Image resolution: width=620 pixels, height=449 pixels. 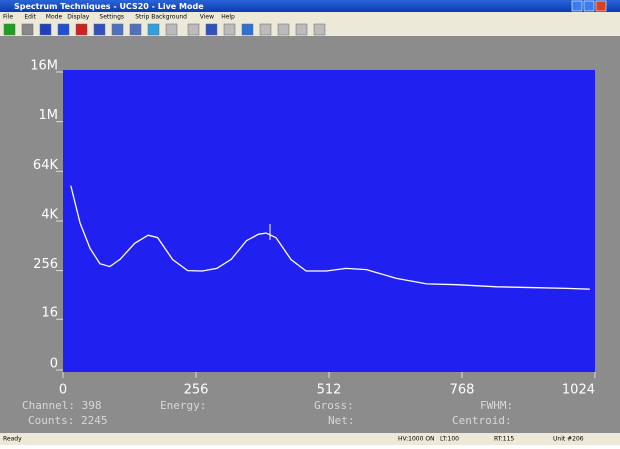 I want to click on y-tick-label: 64K, so click(x=46, y=165).